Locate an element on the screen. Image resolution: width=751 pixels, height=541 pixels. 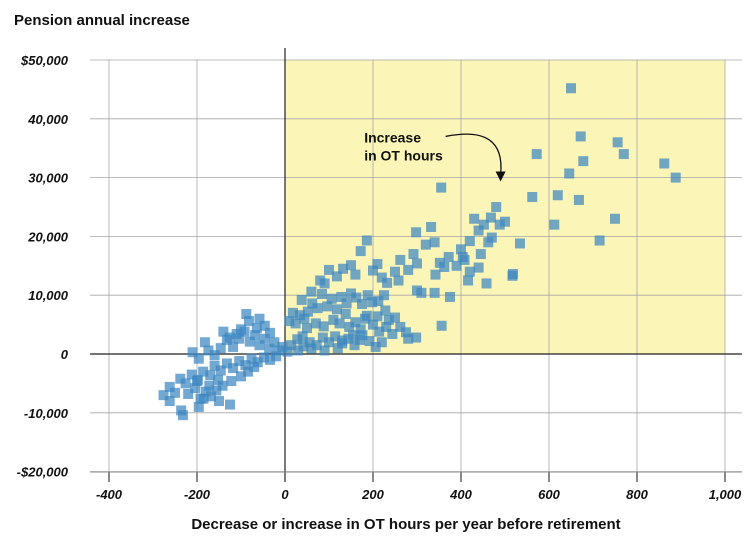
annotation-arrow-shaft is located at coordinates (473, 154).